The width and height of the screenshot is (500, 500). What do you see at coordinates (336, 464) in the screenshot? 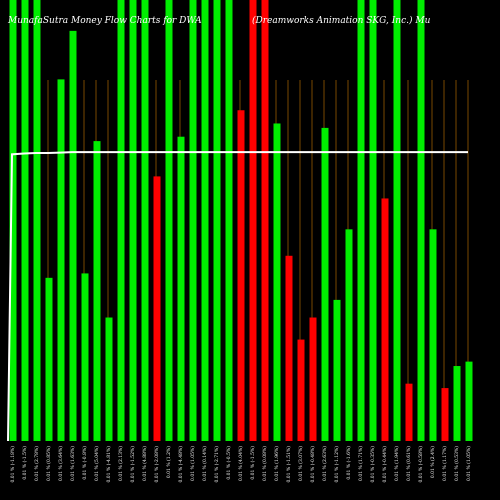
I see `x-tick-label: 0.01 % (-1.12%)` at bounding box center [336, 464].